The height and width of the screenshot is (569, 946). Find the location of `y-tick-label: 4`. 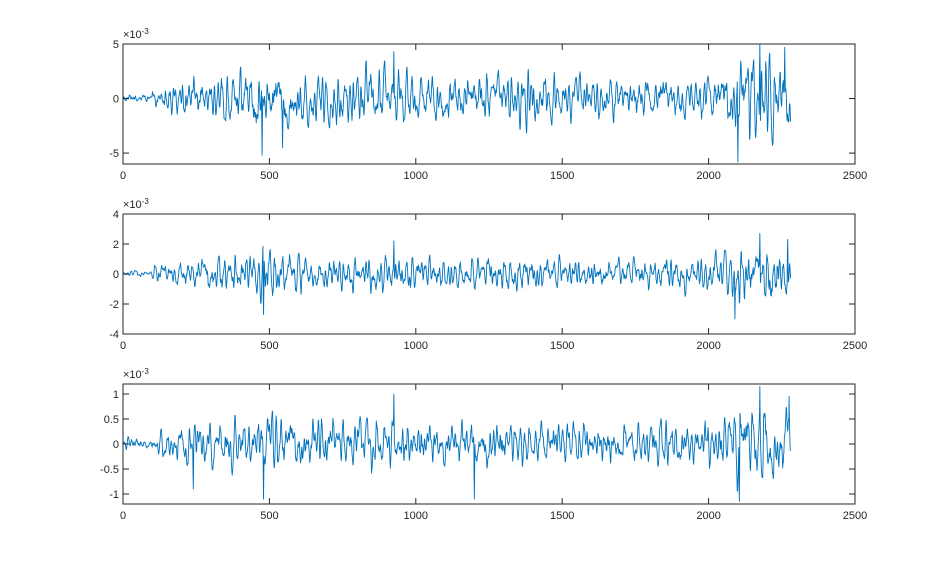

y-tick-label: 4 is located at coordinates (116, 215).